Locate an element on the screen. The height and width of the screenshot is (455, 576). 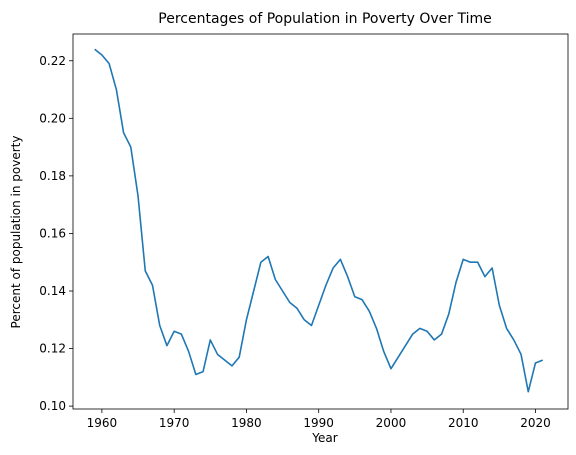
x-tick-label: 1960 is located at coordinates (102, 423).